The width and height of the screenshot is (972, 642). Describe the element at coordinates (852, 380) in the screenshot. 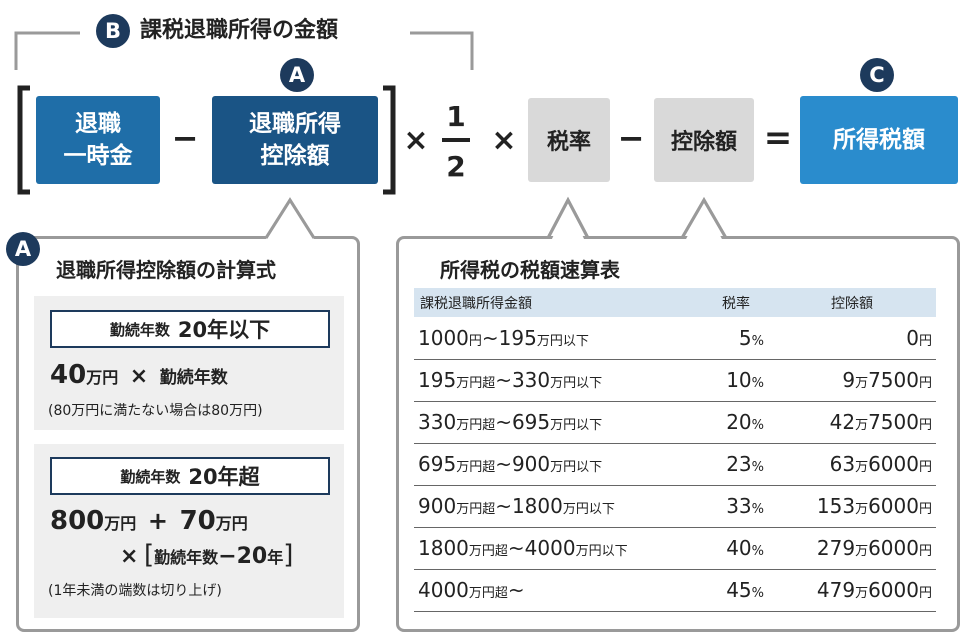

I see `deduction-amount-cell: 9万7500円` at that location.